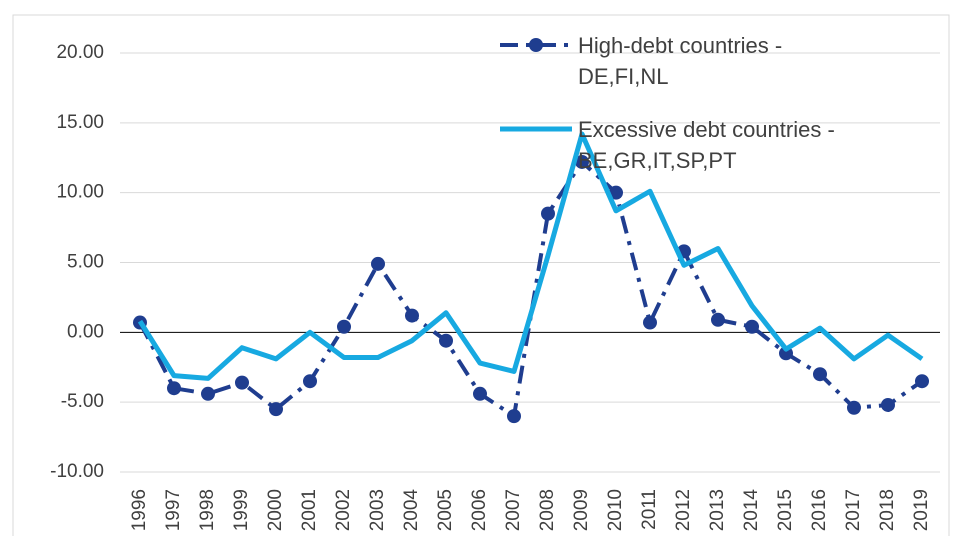 This screenshot has height=536, width=956. Describe the element at coordinates (921, 510) in the screenshot. I see `x-tick-label: 2019` at that location.